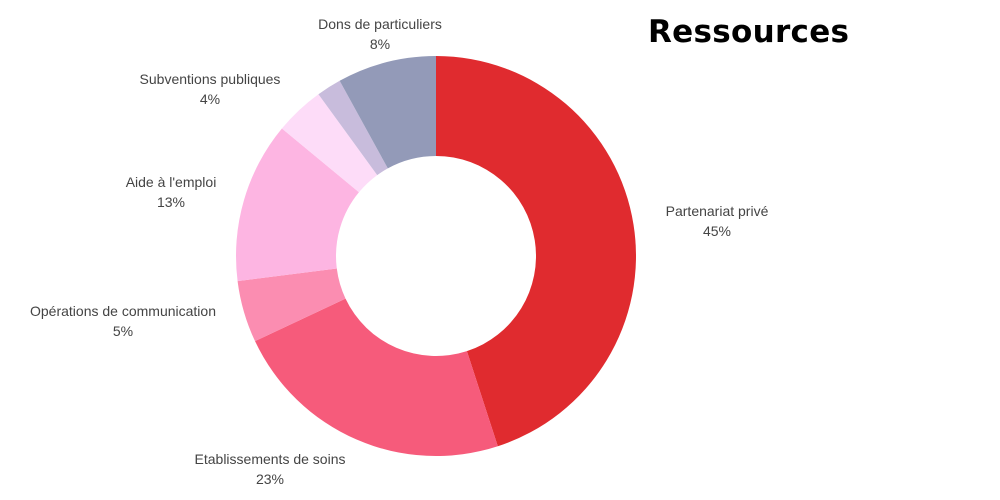 This screenshot has width=1000, height=500. Describe the element at coordinates (717, 221) in the screenshot. I see `slice-label: Partenariat privé 45%` at that location.